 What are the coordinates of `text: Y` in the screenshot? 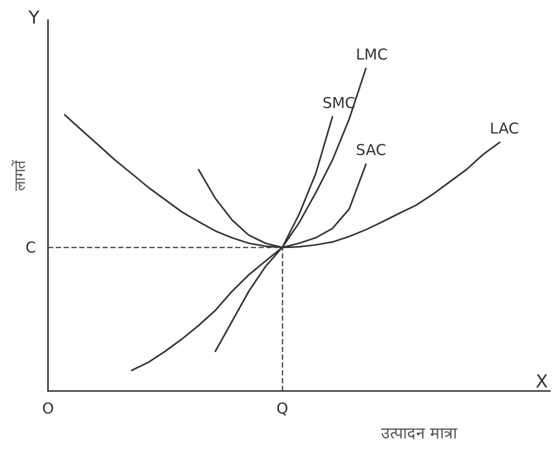 It's located at (34, 18).